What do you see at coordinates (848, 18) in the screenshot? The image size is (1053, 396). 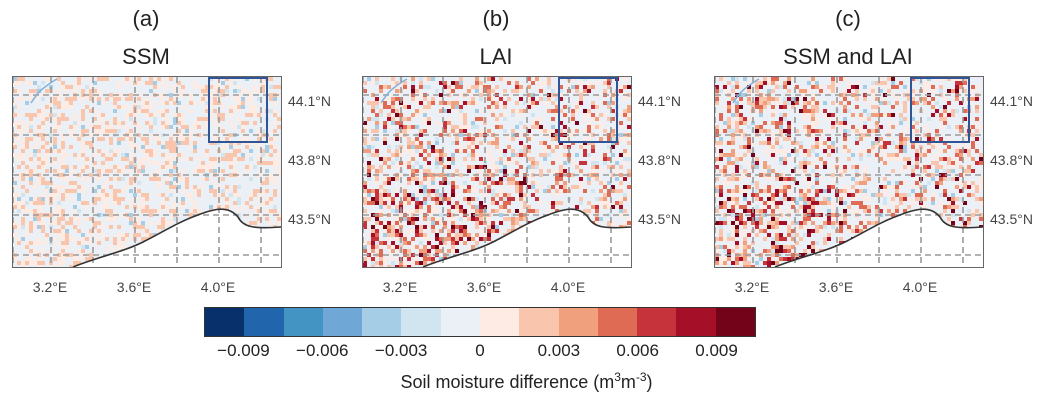 I see `panel-label: (c)` at bounding box center [848, 18].